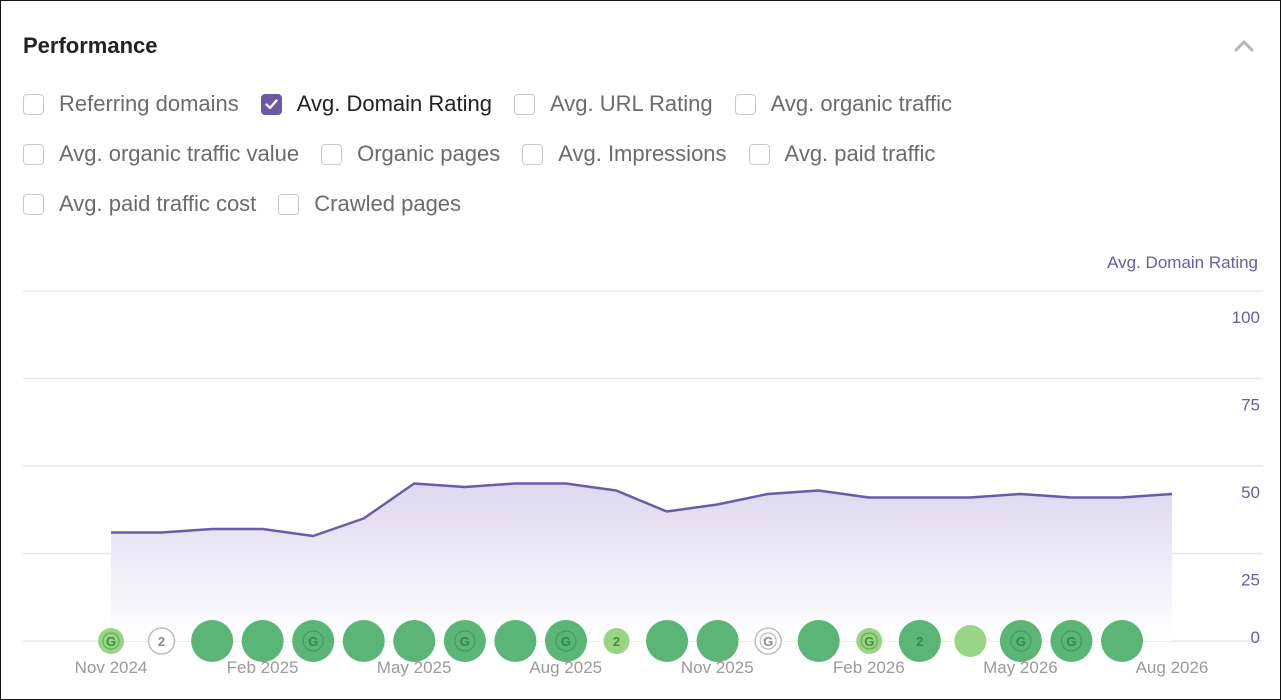  I want to click on metric-label: Crawled pages, so click(388, 203).